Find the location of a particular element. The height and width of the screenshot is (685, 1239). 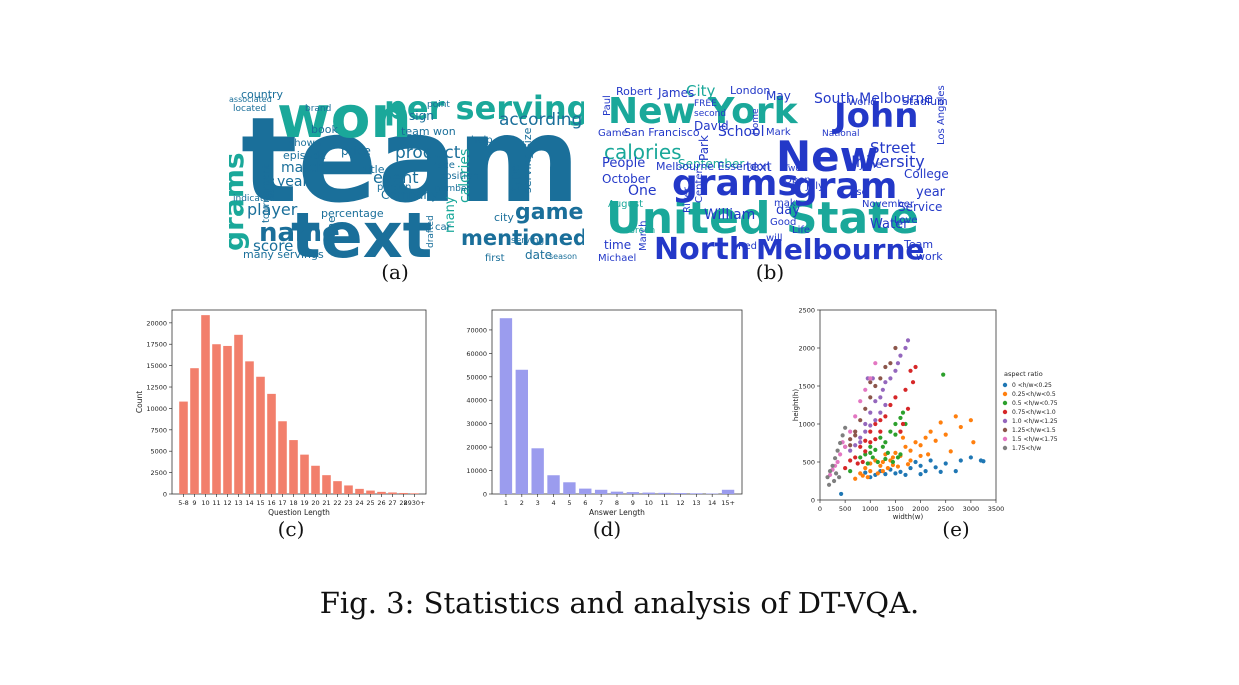

cloud-a-word-48: result is located at coordinates (271, 189).